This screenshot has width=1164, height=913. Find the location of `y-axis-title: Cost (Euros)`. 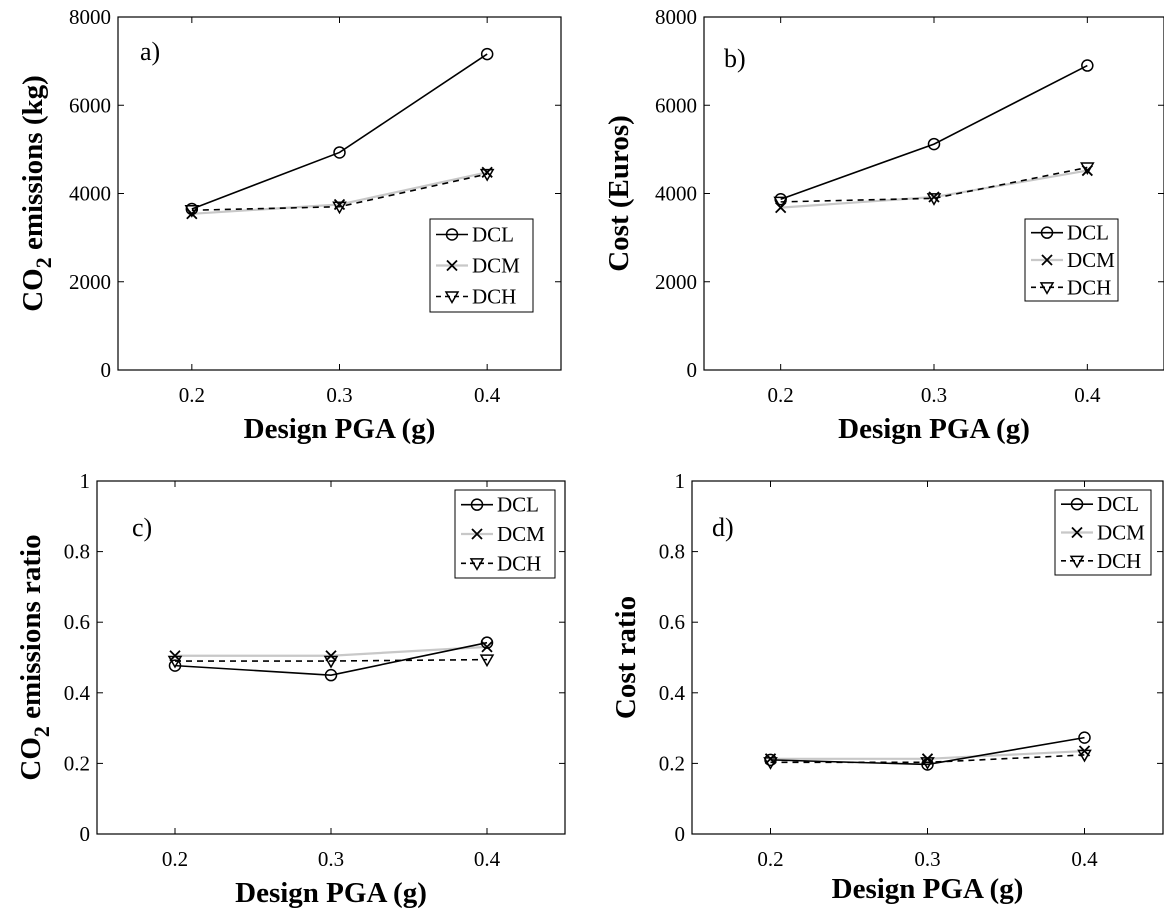

y-axis-title: Cost (Euros) is located at coordinates (619, 193).